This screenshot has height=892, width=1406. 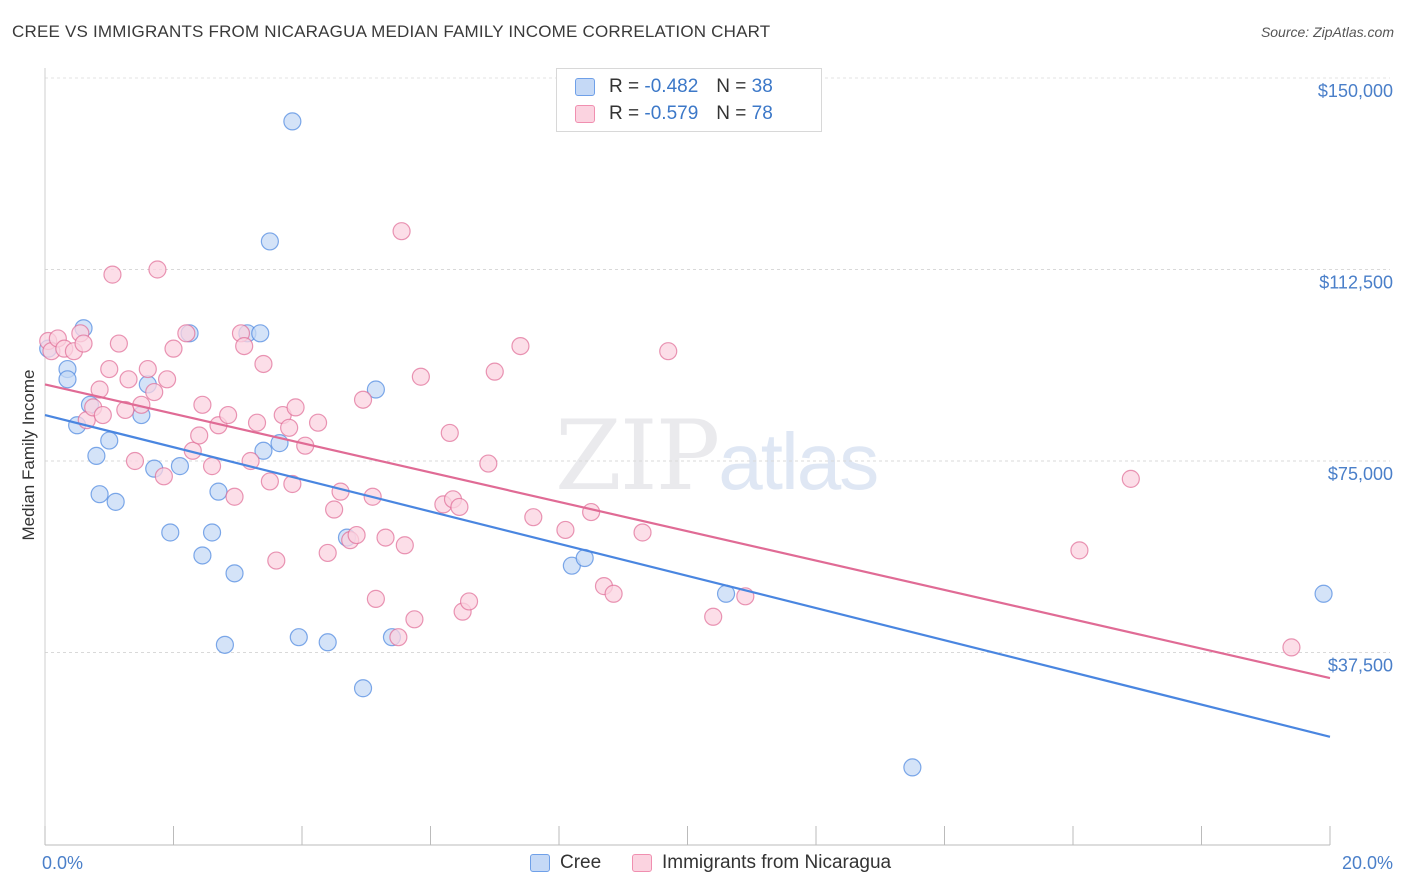 I want to click on y-tick-label: $37,500, so click(x=1360, y=666).